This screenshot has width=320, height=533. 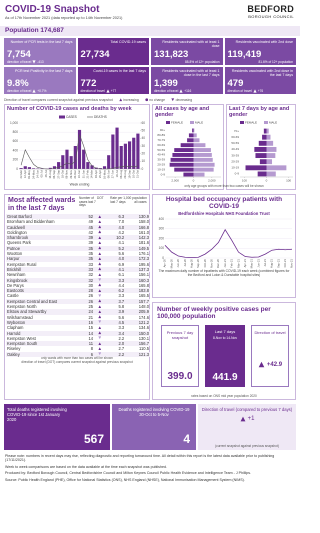 What do you see at coordinates (162, 248) in the screenshot?
I see `y-tick-label: 100` at bounding box center [162, 248].